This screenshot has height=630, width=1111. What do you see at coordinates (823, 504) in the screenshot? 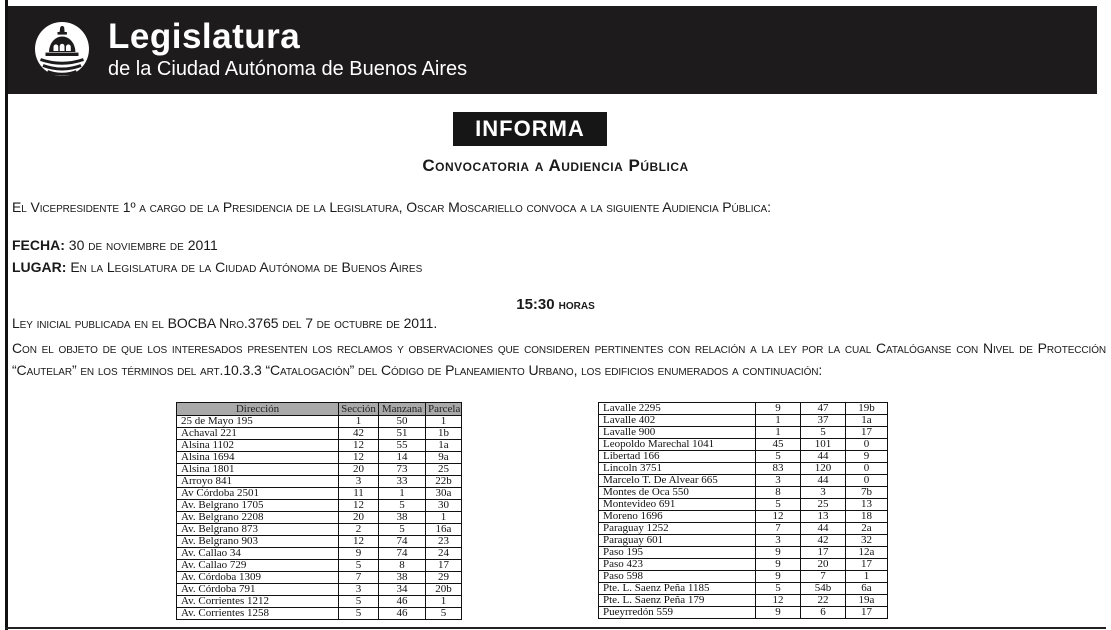
I see `manzana-cell: 25` at bounding box center [823, 504].